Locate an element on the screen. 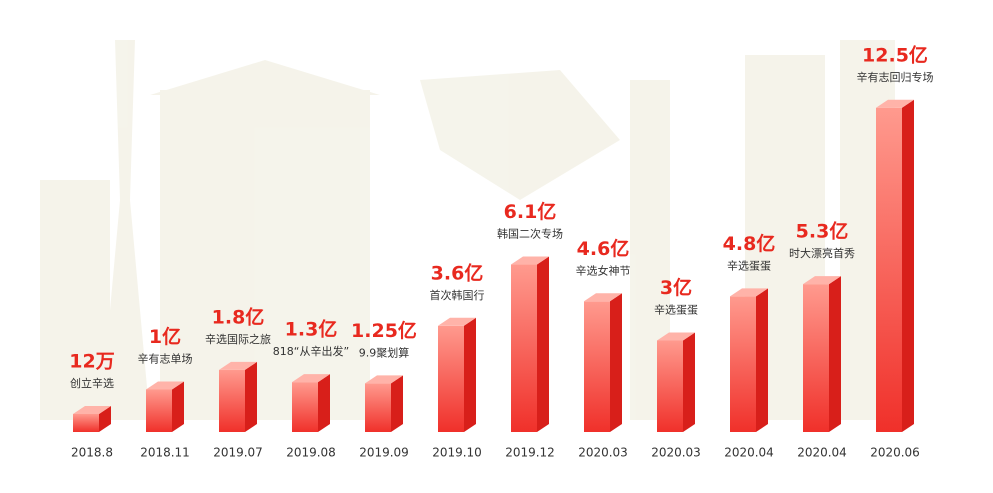 The image size is (993, 493). x-tick-label: 2018.8 is located at coordinates (92, 453).